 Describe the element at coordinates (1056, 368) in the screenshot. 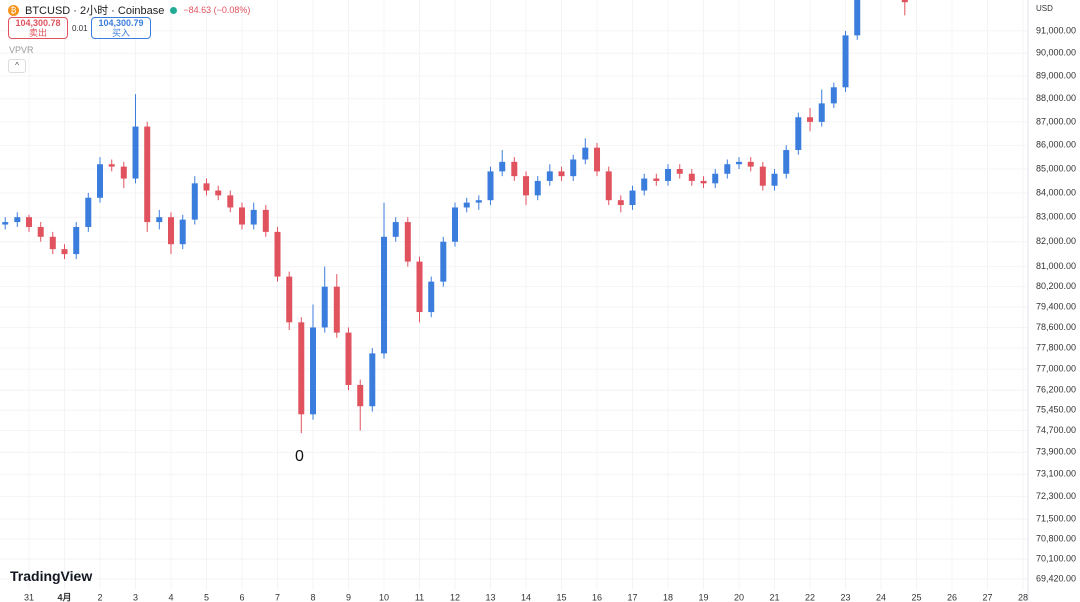

I see `y-tick-label: 77,000.00` at that location.